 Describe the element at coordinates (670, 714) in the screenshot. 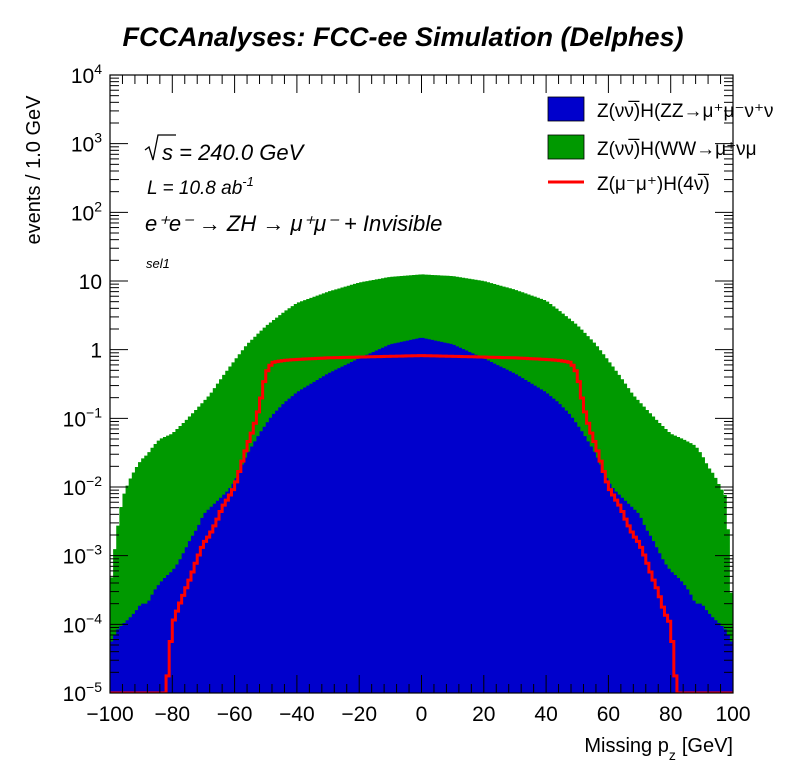

I see `x-tick-label: 80` at that location.